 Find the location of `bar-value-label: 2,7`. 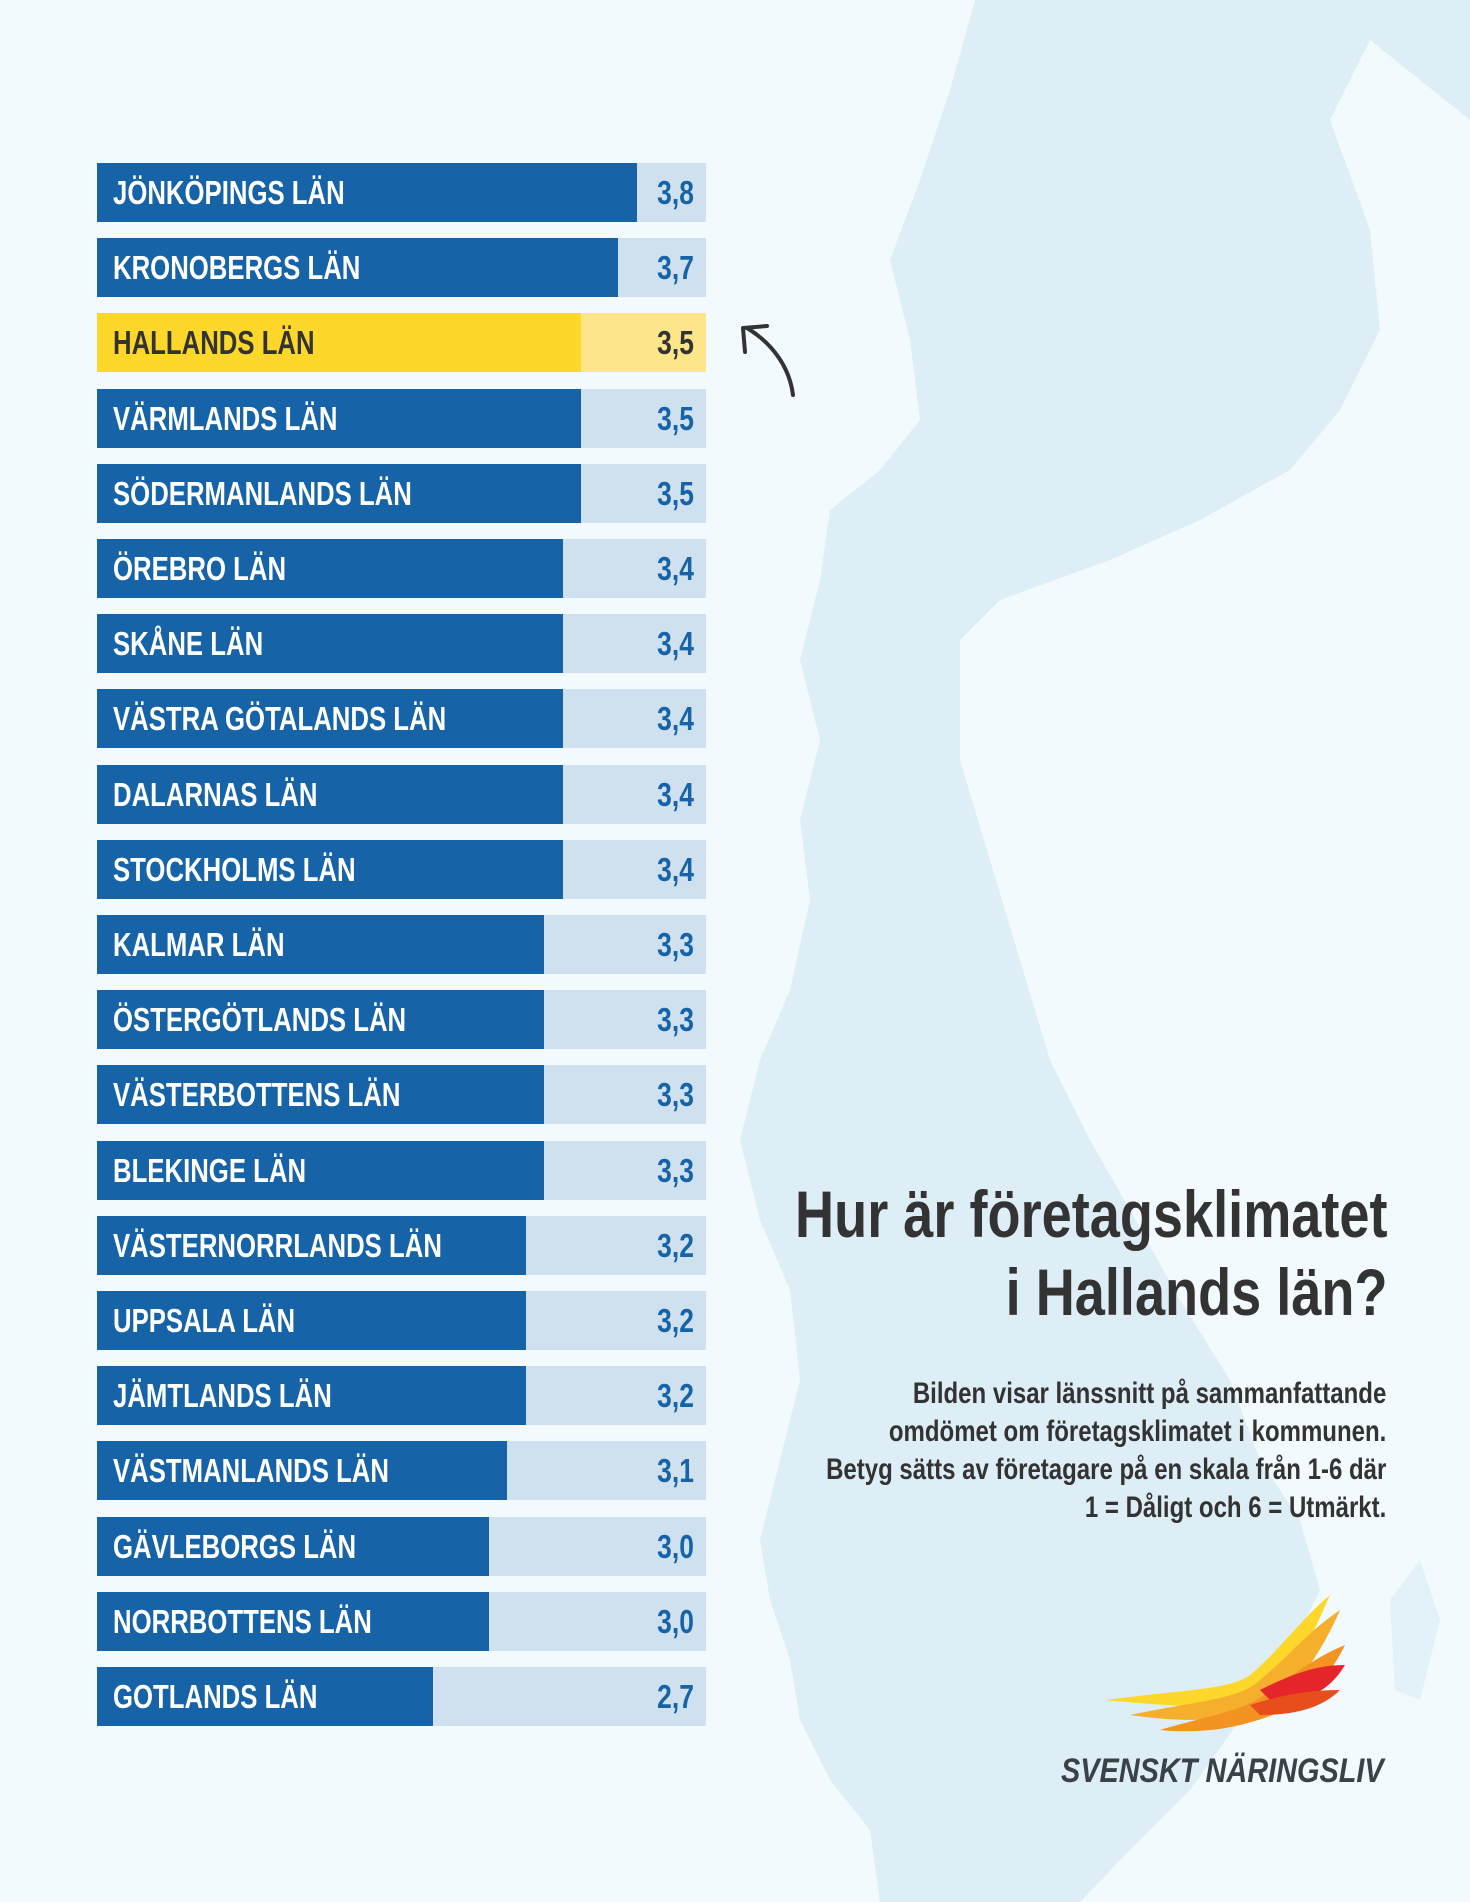

bar-value-label: 2,7 is located at coordinates (675, 1696).